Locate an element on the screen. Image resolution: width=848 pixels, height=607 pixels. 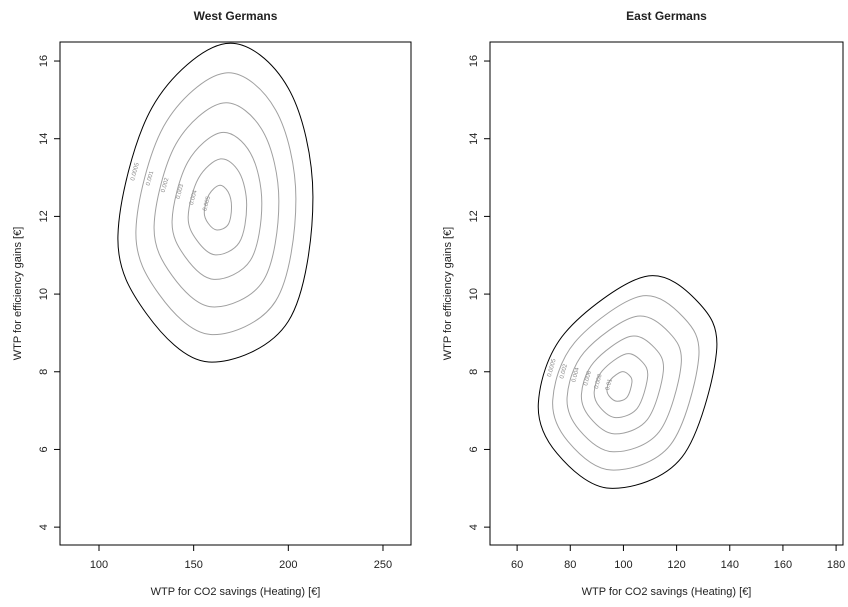
chart-title: West Germans is located at coordinates (236, 16).